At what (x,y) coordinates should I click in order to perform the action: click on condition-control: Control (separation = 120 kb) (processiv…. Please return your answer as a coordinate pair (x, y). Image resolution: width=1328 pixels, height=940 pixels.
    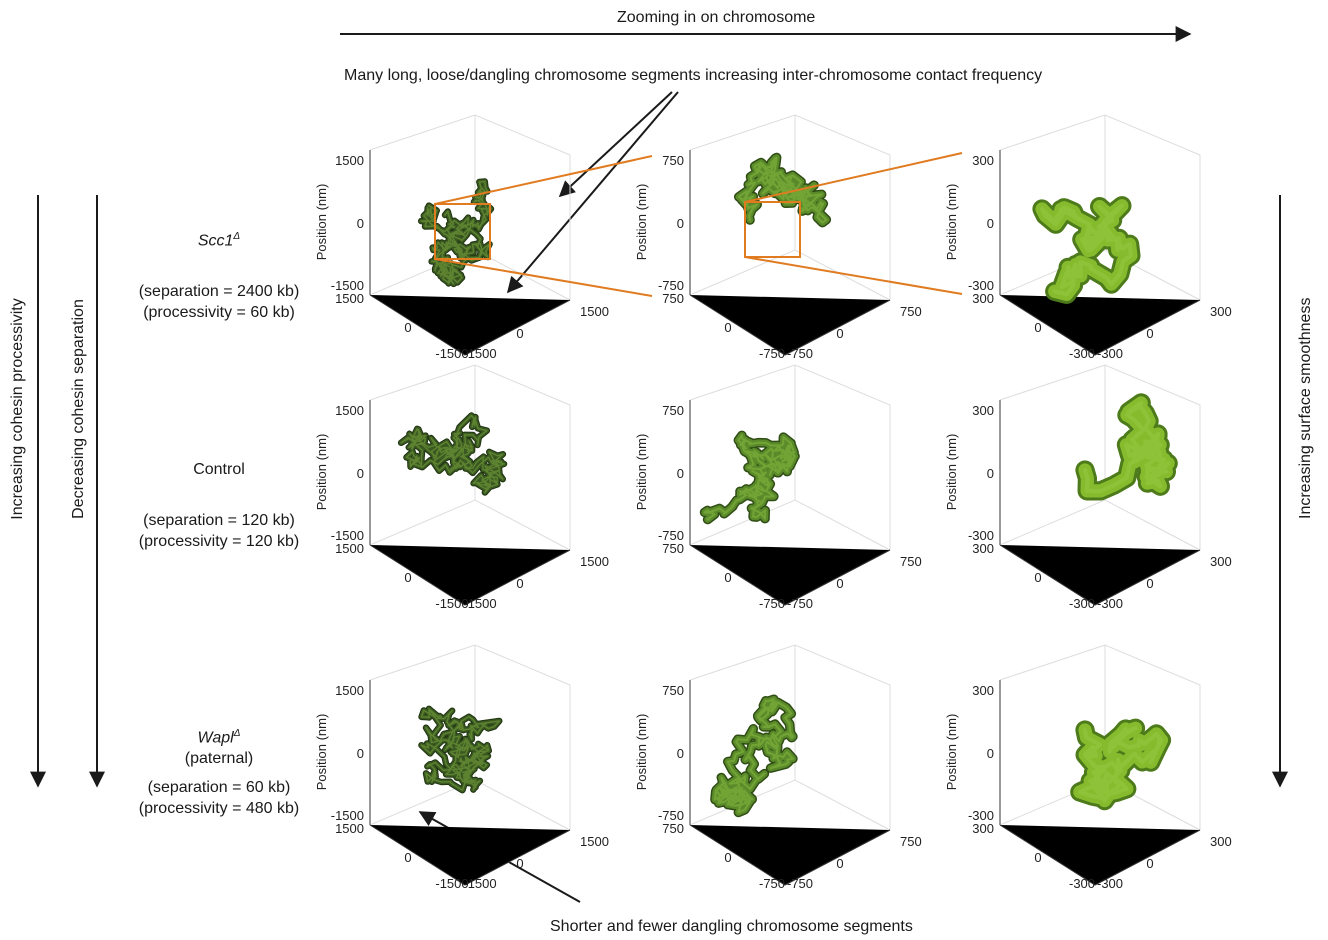
    Looking at the image, I should click on (219, 505).